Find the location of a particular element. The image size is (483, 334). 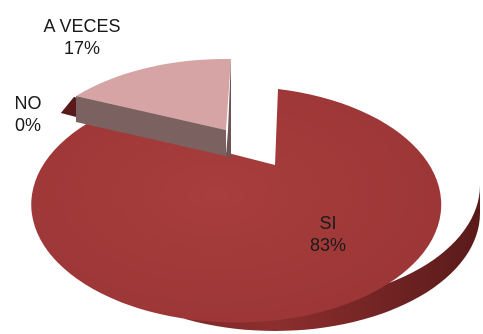

label-no: NO 0% is located at coordinates (28, 114).